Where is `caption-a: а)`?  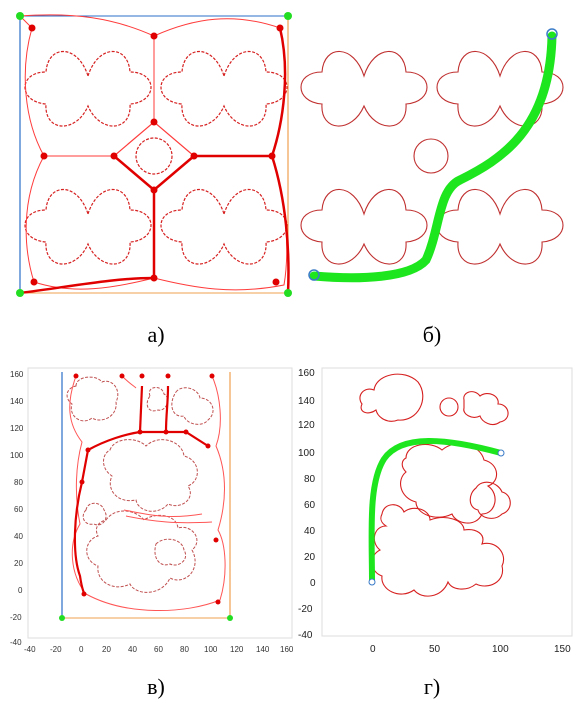
caption-a: а) is located at coordinates (156, 334).